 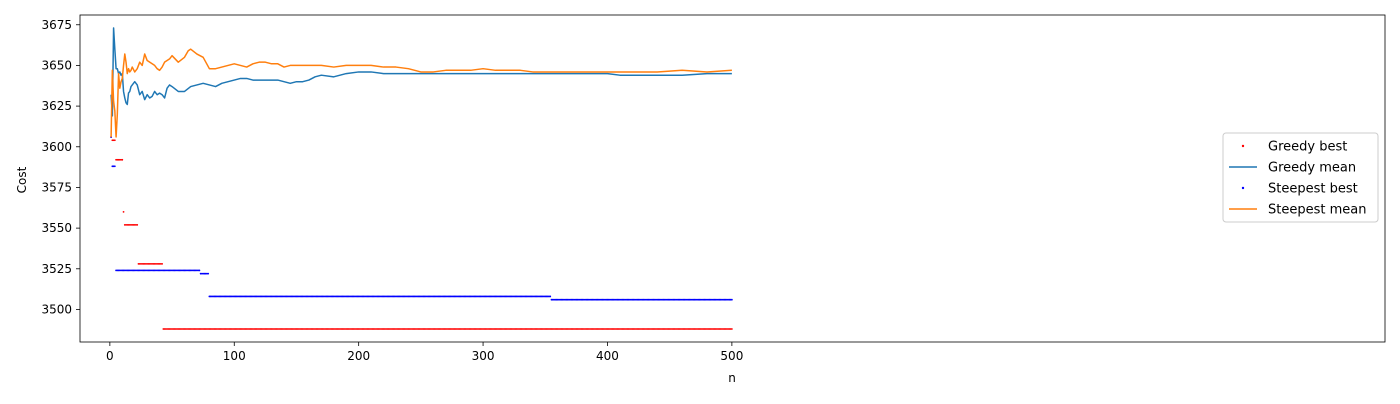 What do you see at coordinates (56, 187) in the screenshot?
I see `y-tick-label: 3575` at bounding box center [56, 187].